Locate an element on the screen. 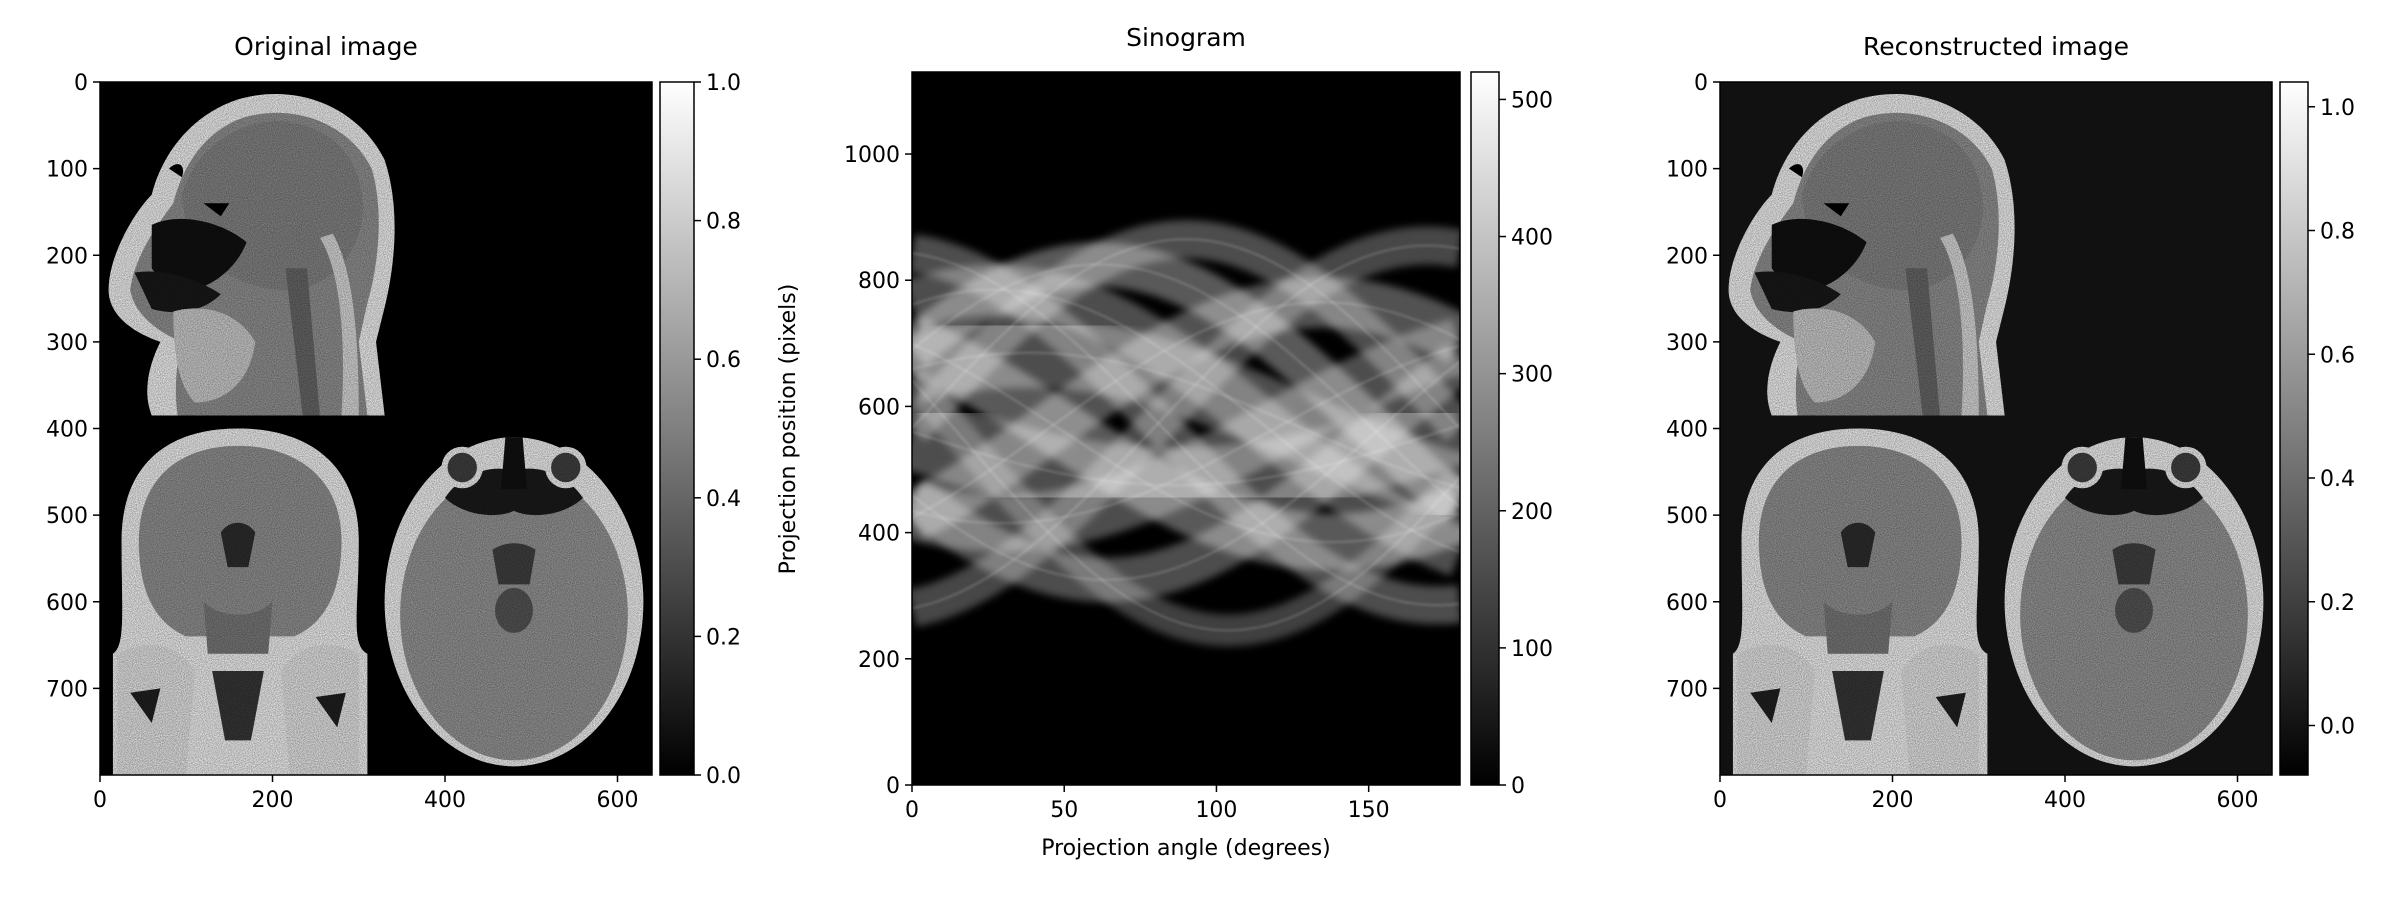 The height and width of the screenshot is (900, 2400). axis-xtick-label: 150 is located at coordinates (1369, 810).